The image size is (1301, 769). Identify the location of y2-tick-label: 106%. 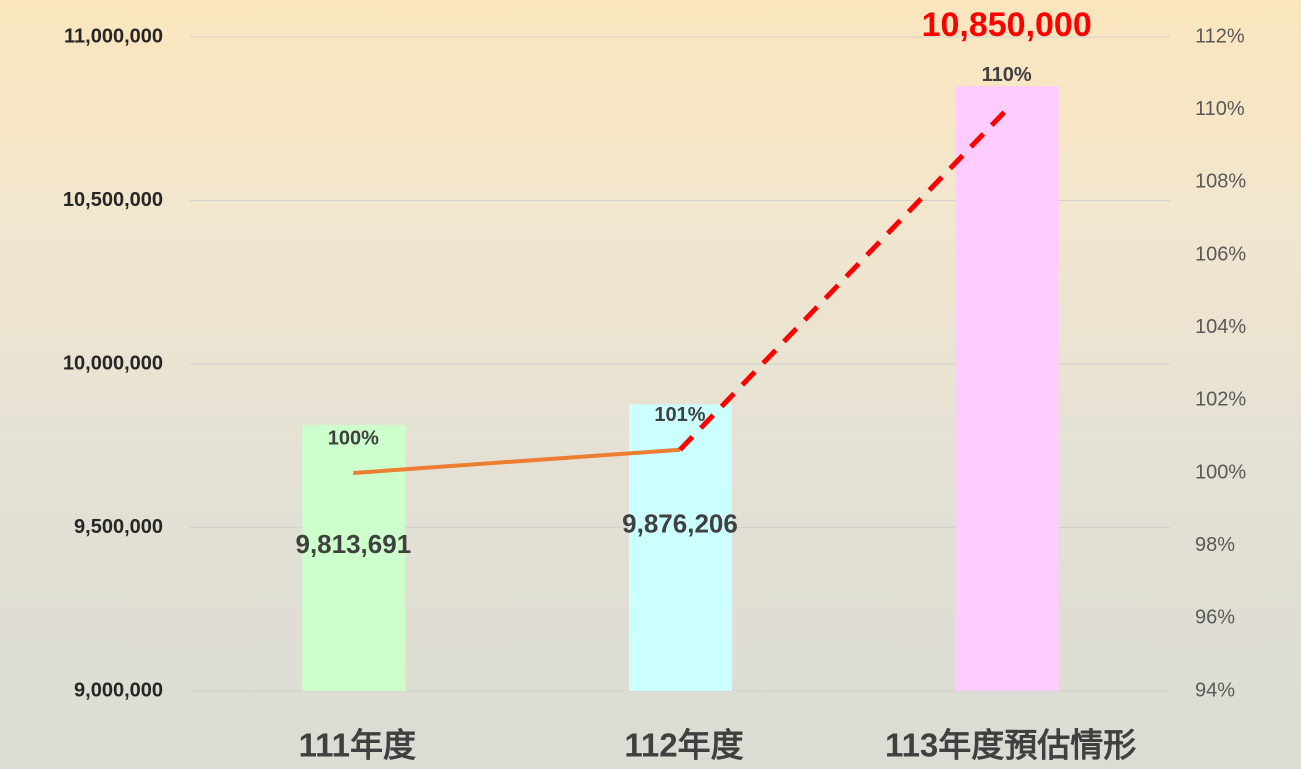
(1220, 254).